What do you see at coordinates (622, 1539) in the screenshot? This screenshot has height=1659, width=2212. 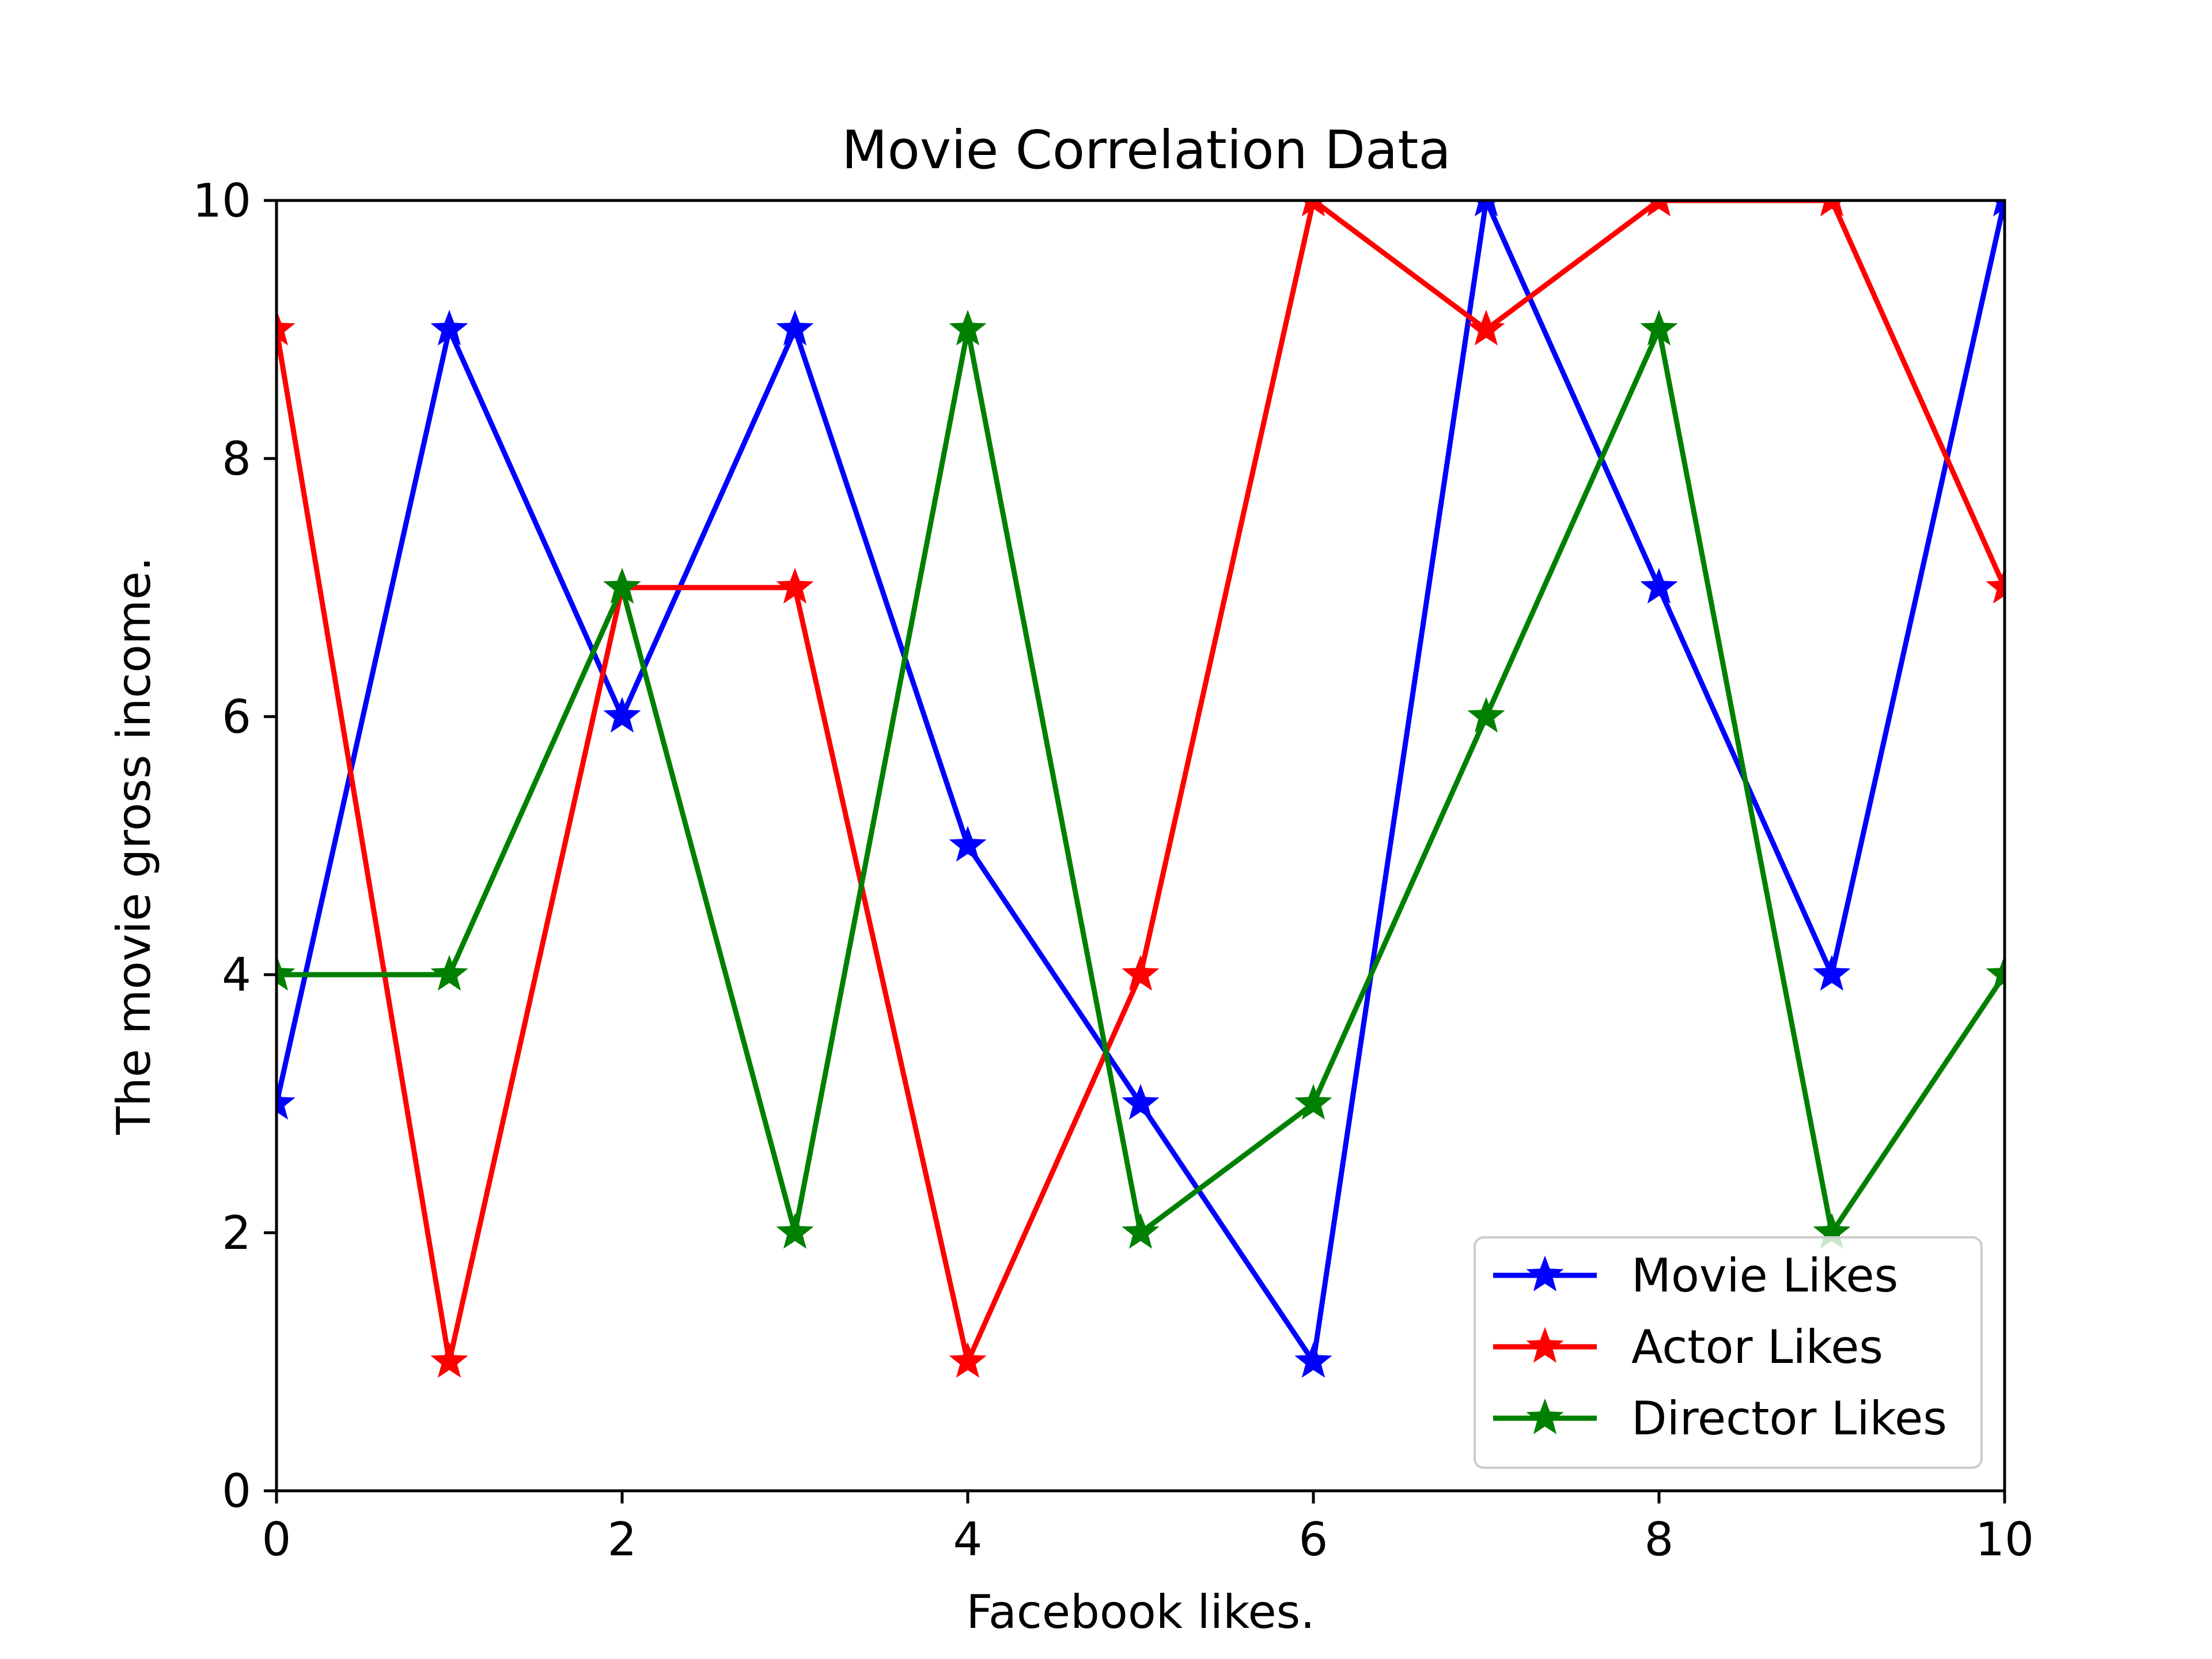 I see `x-tick-label: 2` at bounding box center [622, 1539].